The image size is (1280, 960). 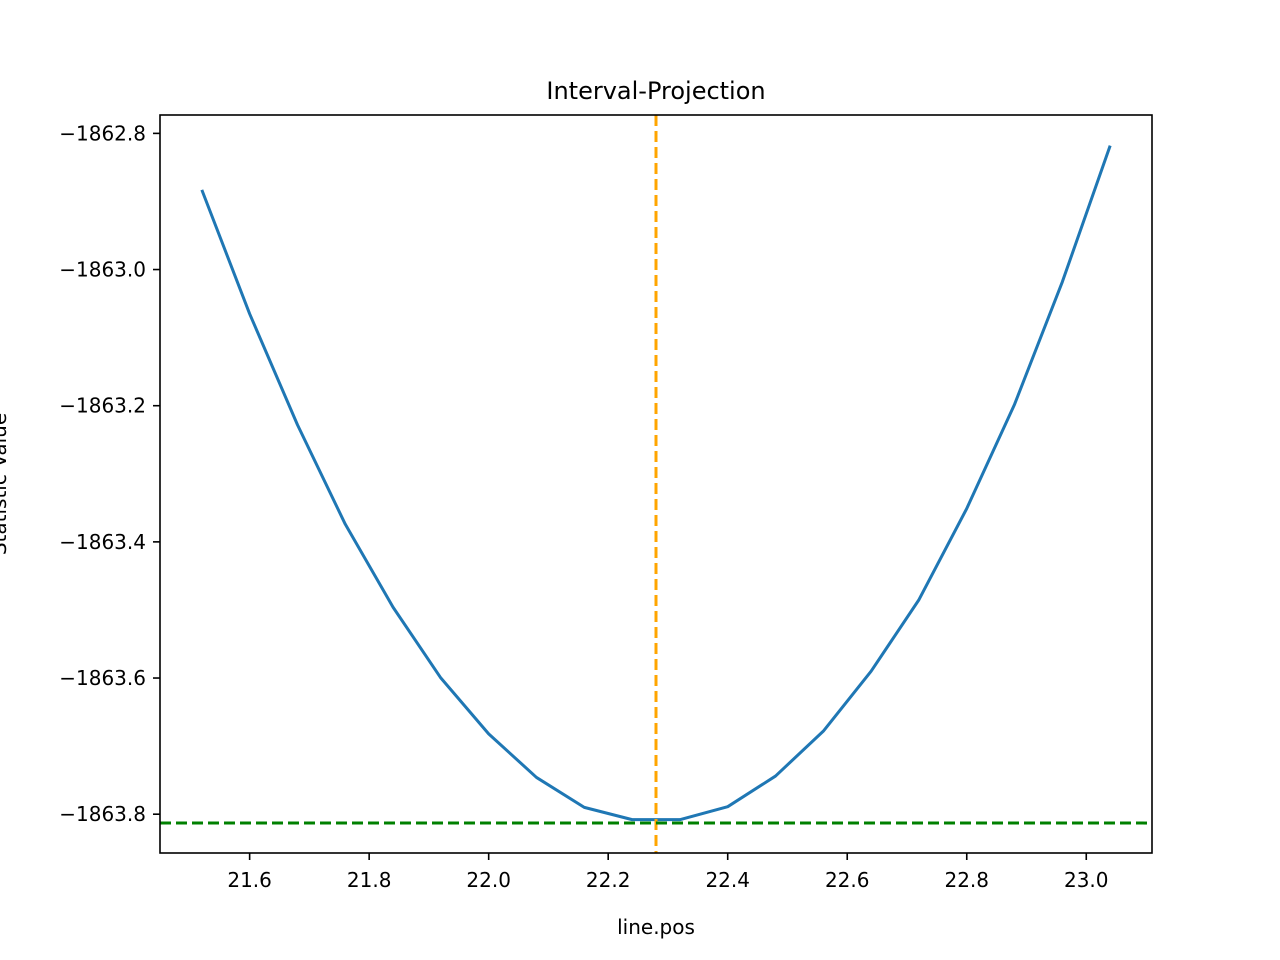 What do you see at coordinates (102, 542) in the screenshot?
I see `y-tick-label: −1863.4` at bounding box center [102, 542].